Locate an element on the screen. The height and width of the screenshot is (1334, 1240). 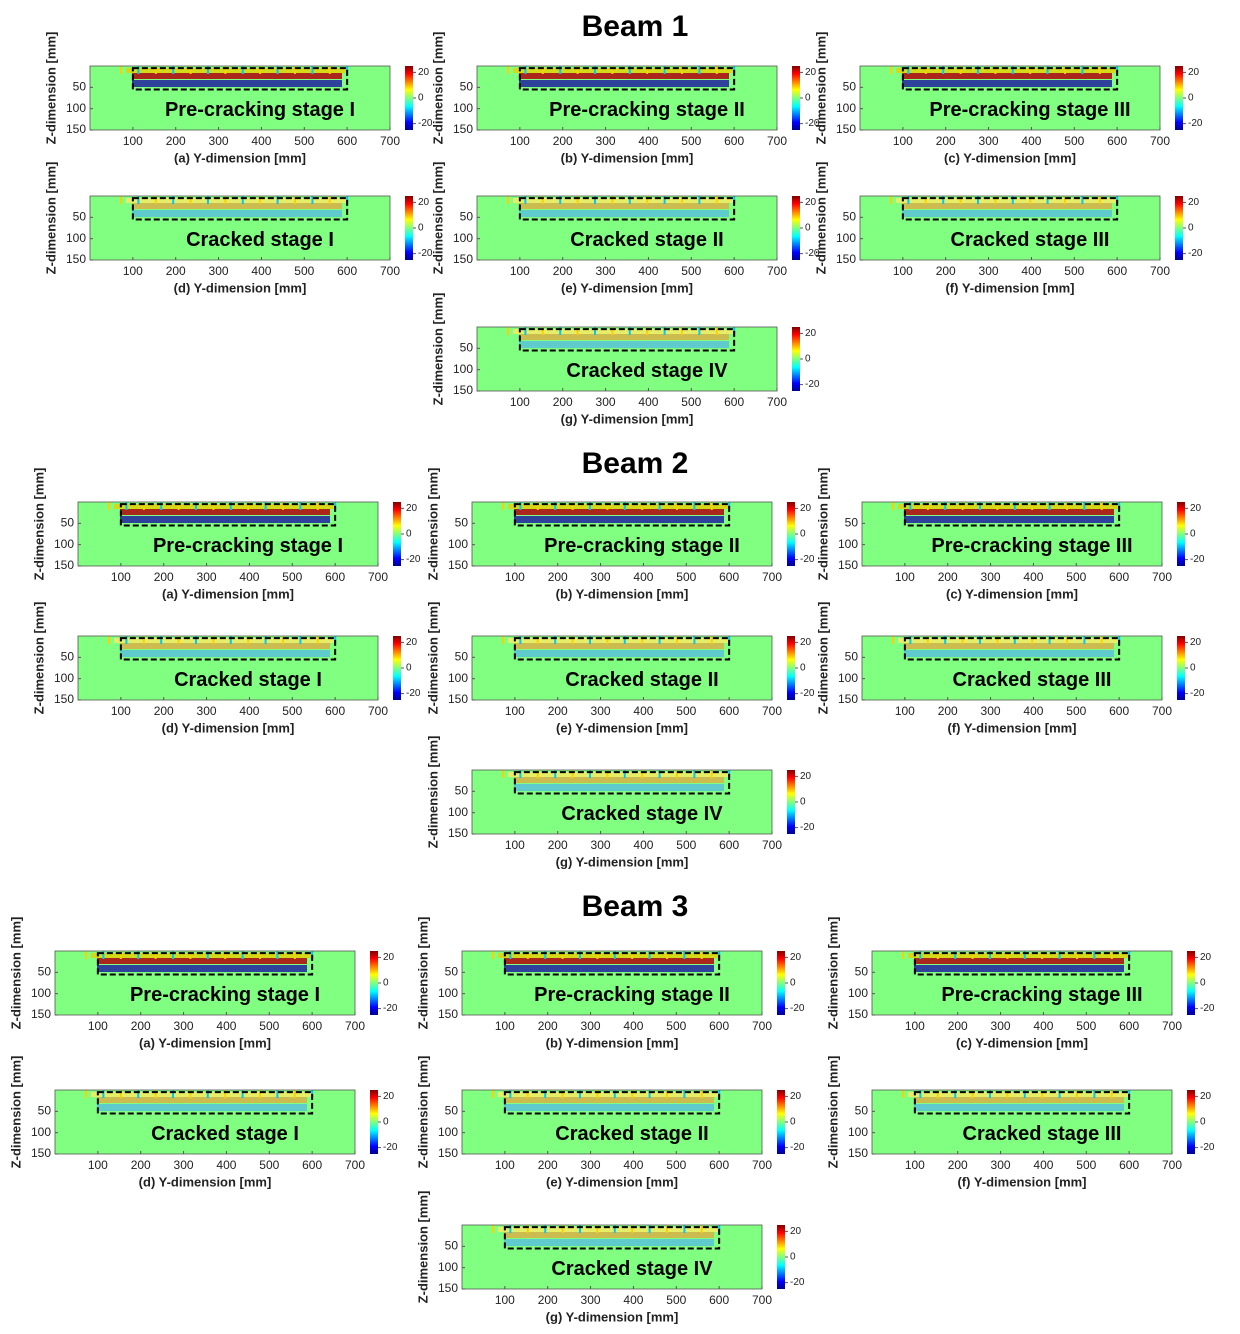
stage-label: Cracked stage I is located at coordinates (260, 240).